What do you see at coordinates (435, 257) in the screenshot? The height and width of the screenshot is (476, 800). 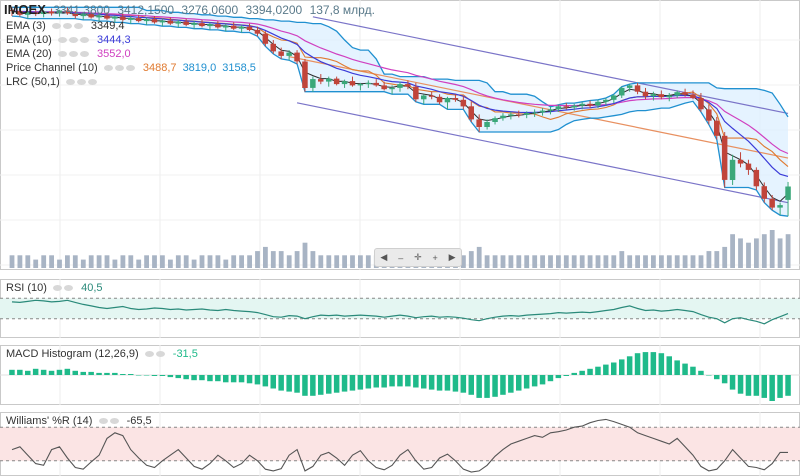 I see `zoom-in-icon: +` at bounding box center [435, 257].